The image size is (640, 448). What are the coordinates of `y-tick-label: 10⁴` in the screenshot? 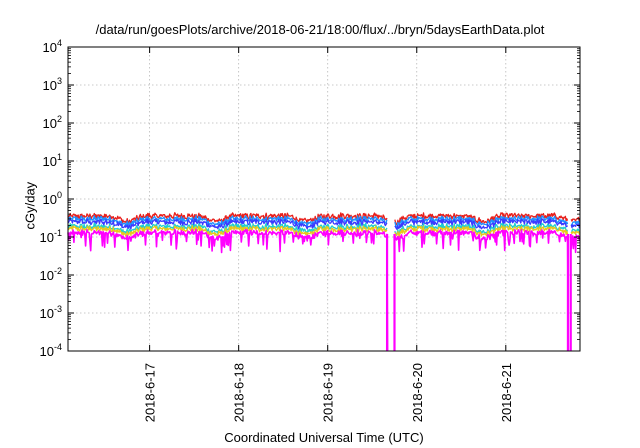 It's located at (52, 46).